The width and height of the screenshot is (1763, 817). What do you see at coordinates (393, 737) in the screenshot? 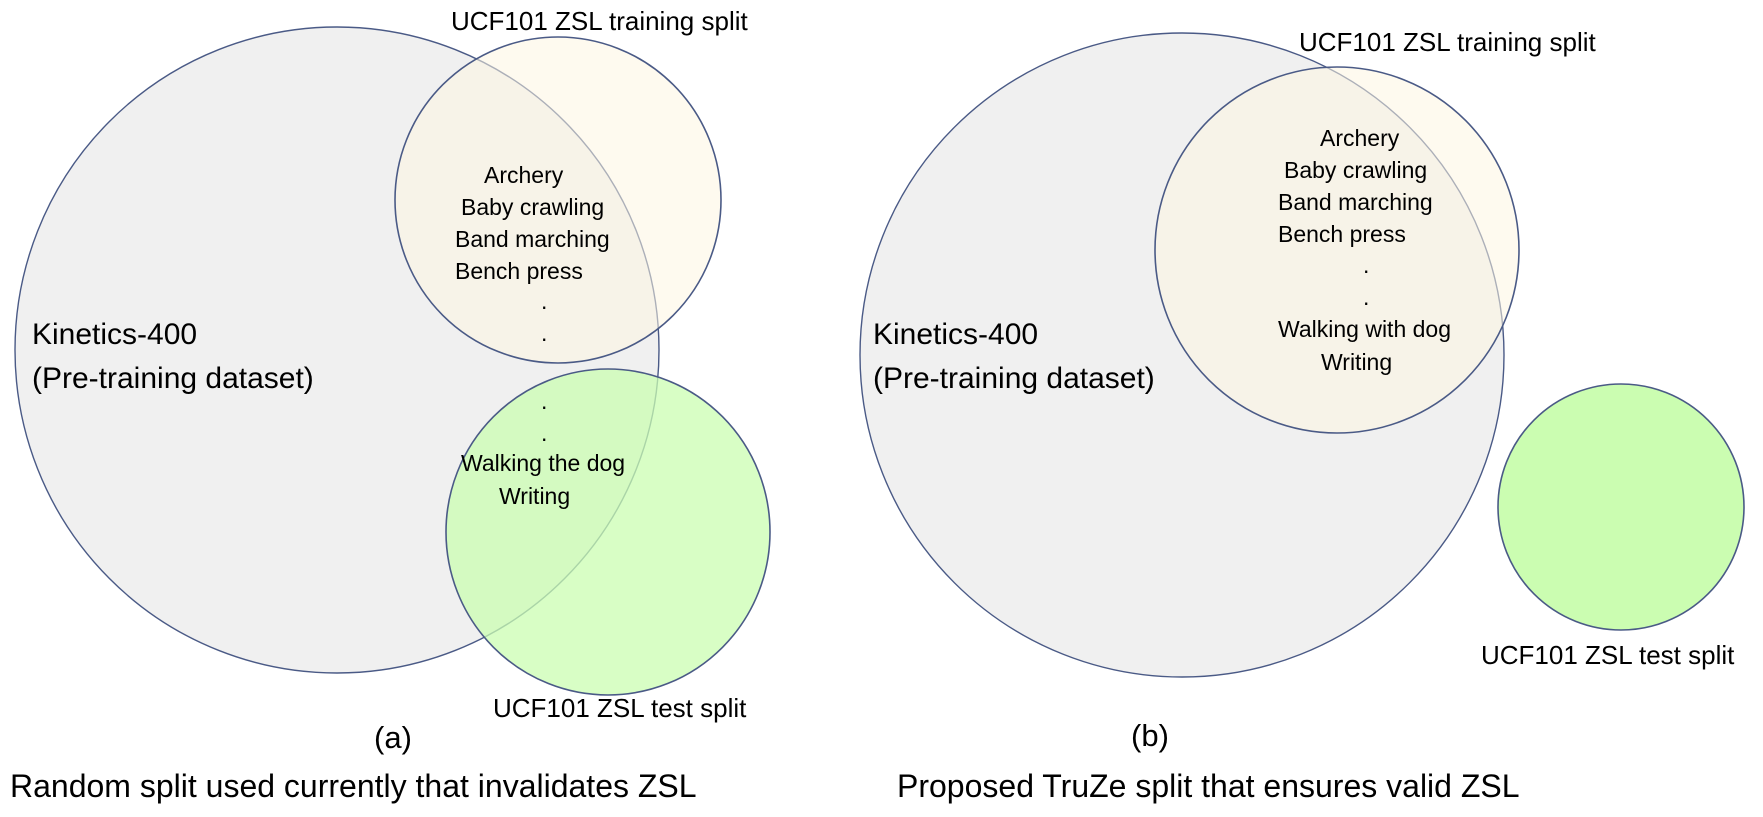
I see `panel-label-a: (a)` at bounding box center [393, 737].